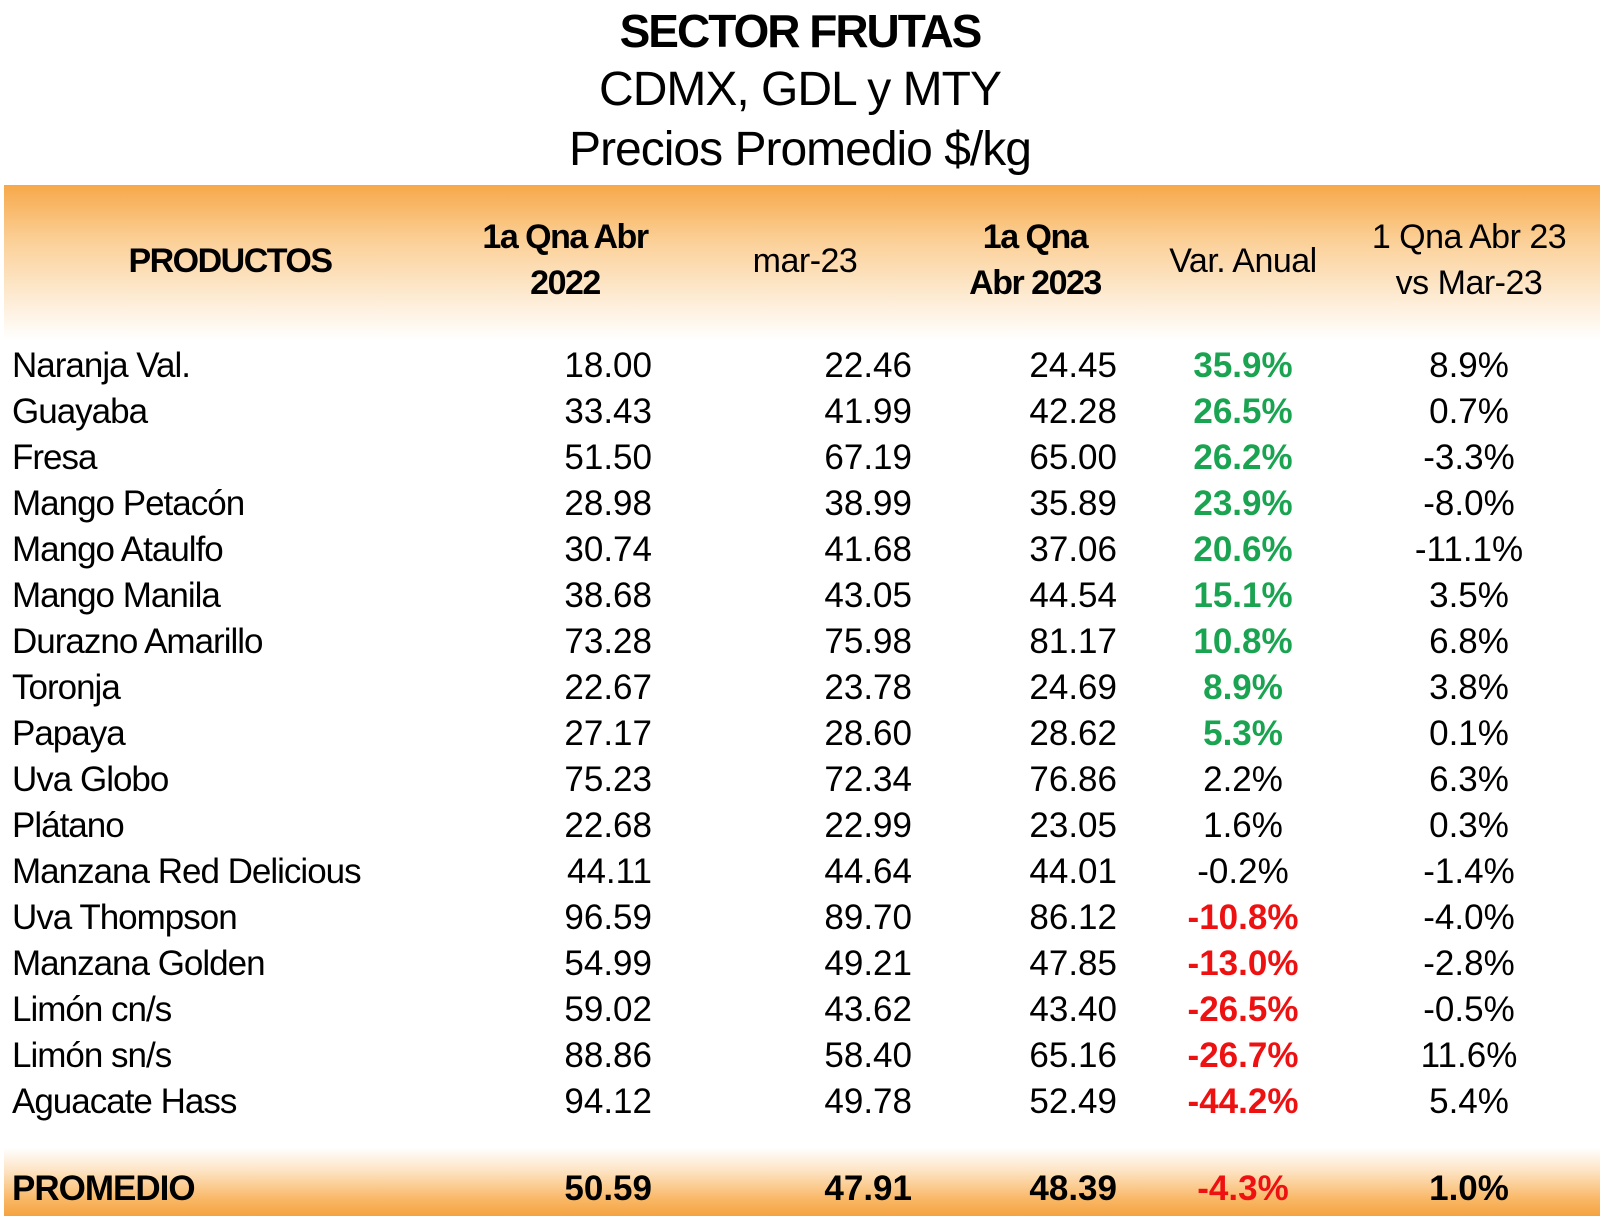  Describe the element at coordinates (101, 365) in the screenshot. I see `product-name: Naranja Val.` at that location.